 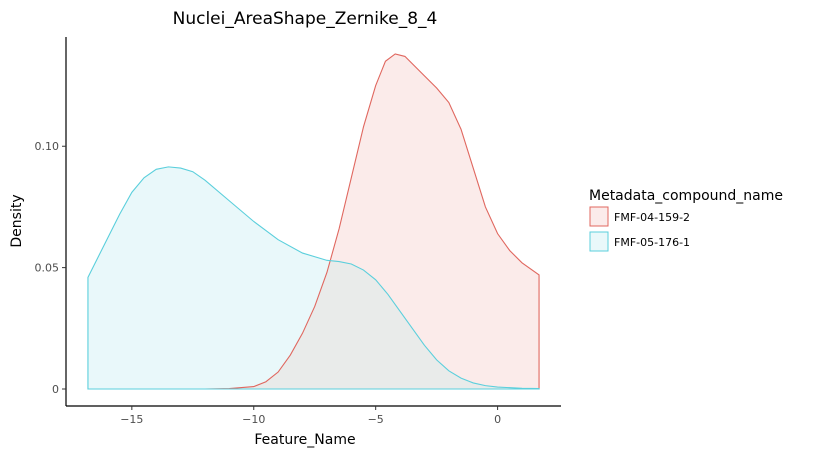 What do you see at coordinates (55, 389) in the screenshot?
I see `y-tick-label: 0` at bounding box center [55, 389].